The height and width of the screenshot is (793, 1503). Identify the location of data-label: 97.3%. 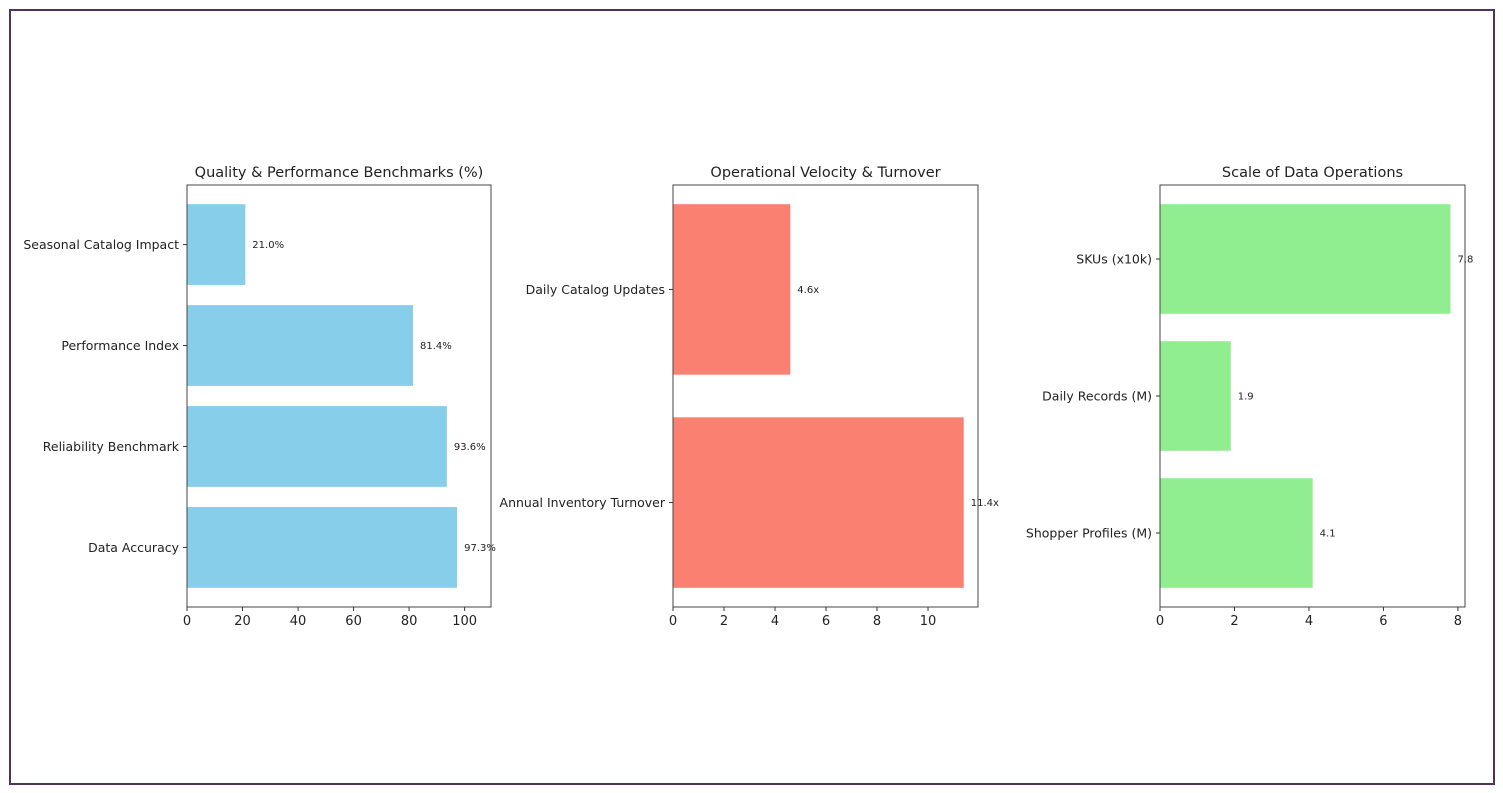
(480, 548).